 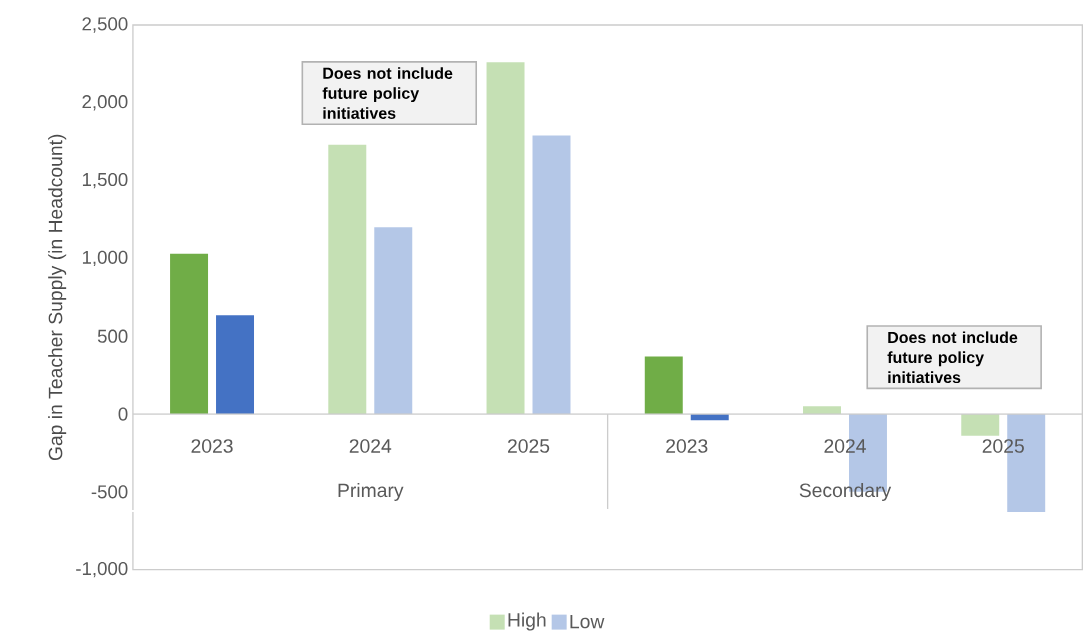 I want to click on y-tick-label: 2,500, so click(x=105, y=25).